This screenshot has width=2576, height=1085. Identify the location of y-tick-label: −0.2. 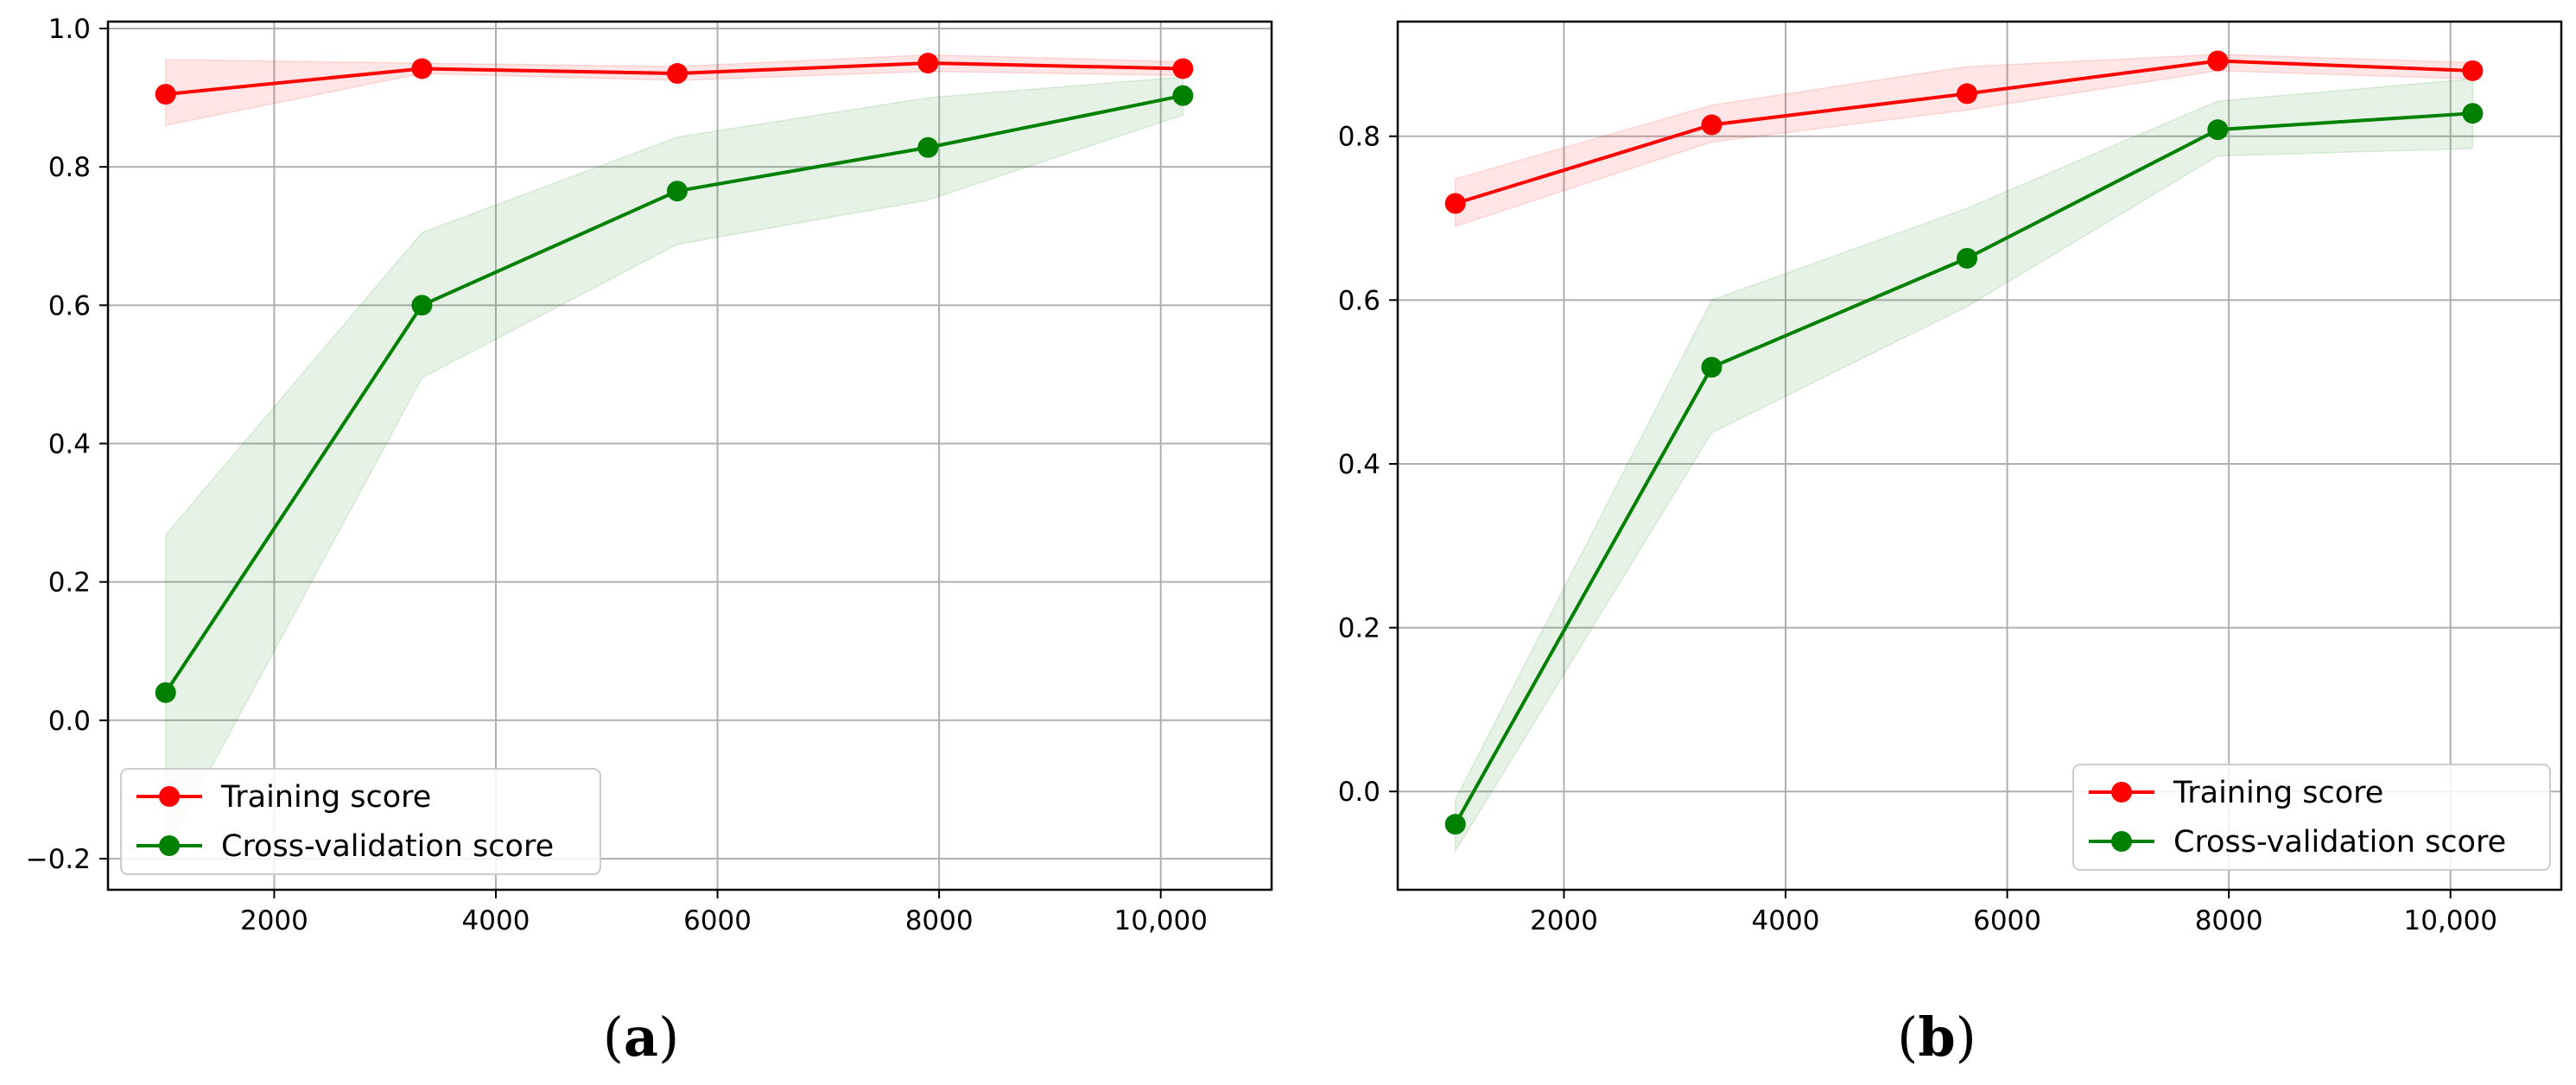
(58, 859).